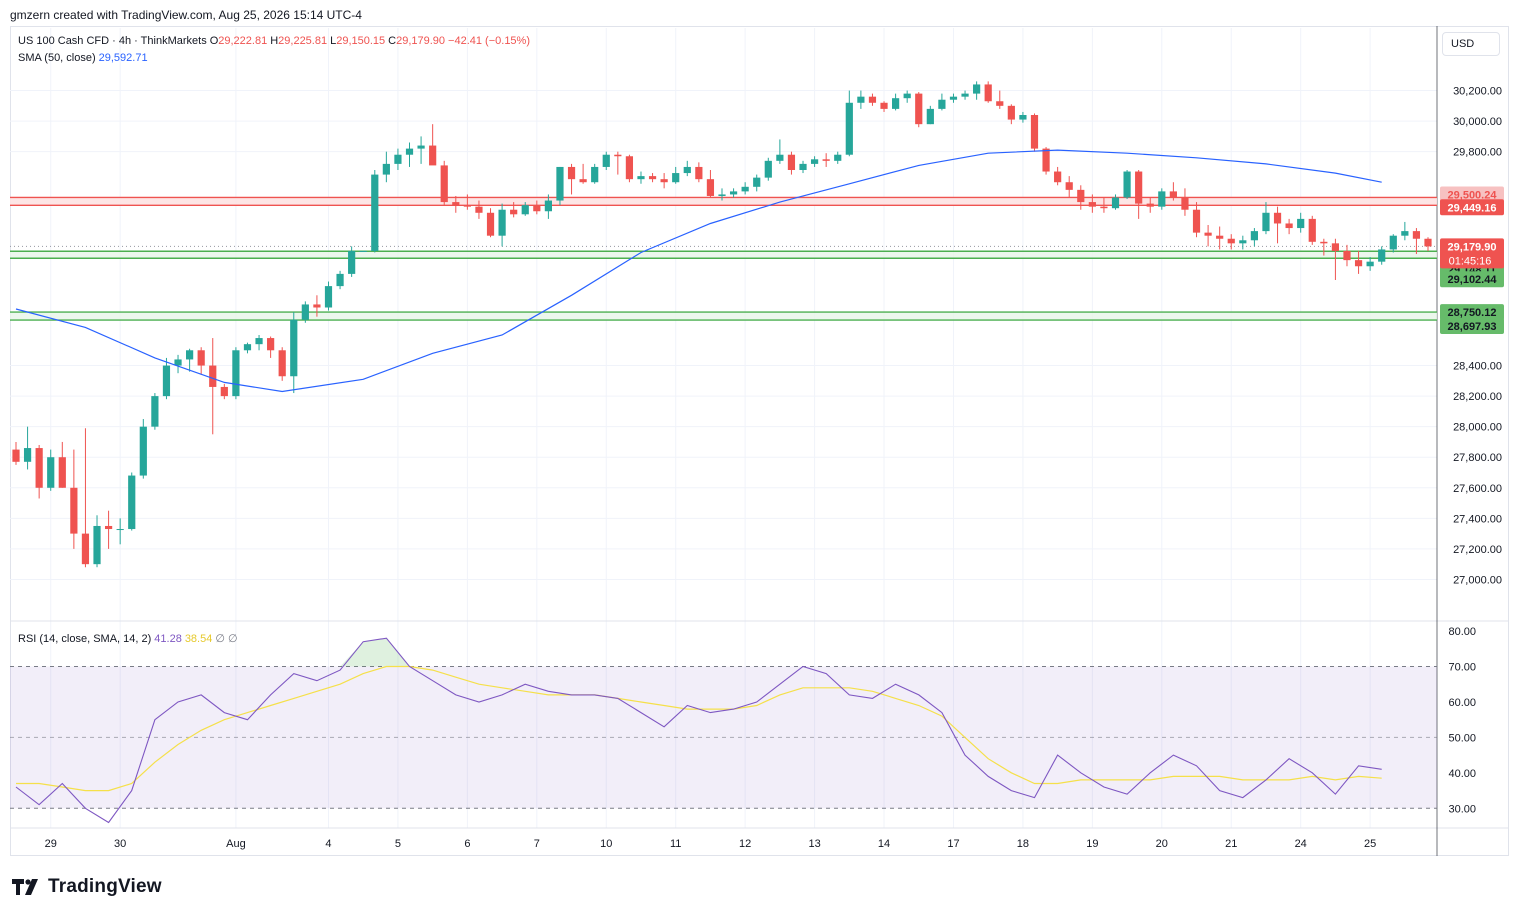 The height and width of the screenshot is (917, 1519). Describe the element at coordinates (1162, 844) in the screenshot. I see `time-tick-label: 20` at that location.